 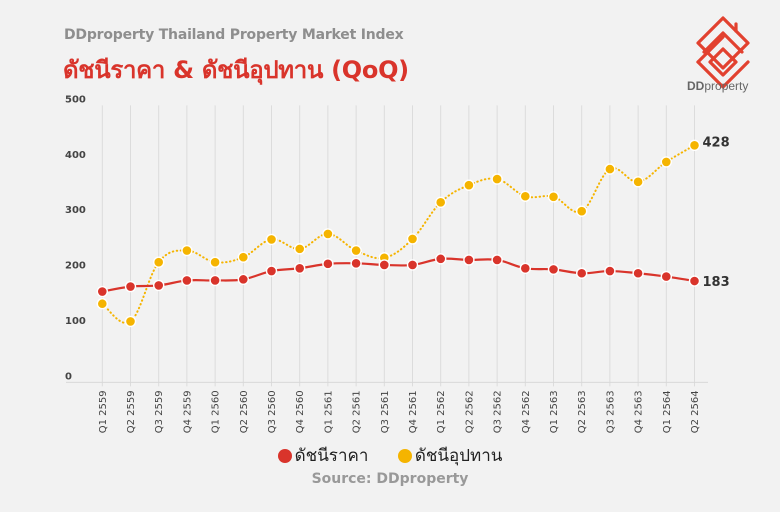 I want to click on x-tick-label: Q1 2560, so click(x=216, y=411).